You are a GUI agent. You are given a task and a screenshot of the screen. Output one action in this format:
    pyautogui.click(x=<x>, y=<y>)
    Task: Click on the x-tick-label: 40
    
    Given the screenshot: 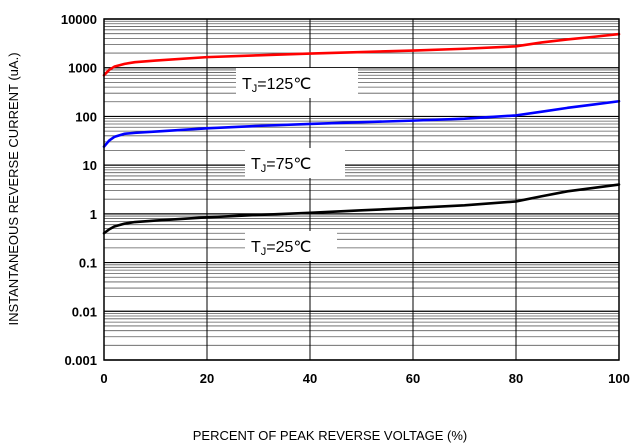 What is the action you would take?
    pyautogui.click(x=310, y=378)
    